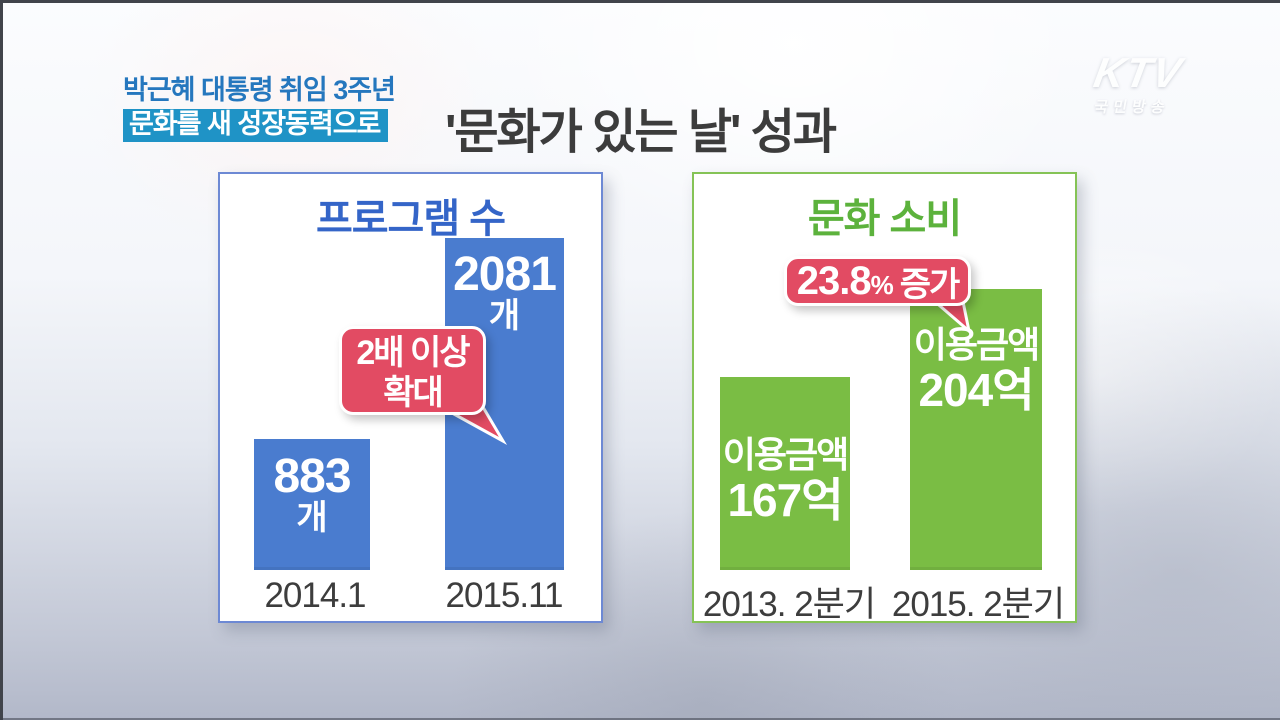 The height and width of the screenshot is (720, 1280). Describe the element at coordinates (259, 90) in the screenshot. I see `kicker-line1: 박근혜 대통령 취임 3주년` at that location.